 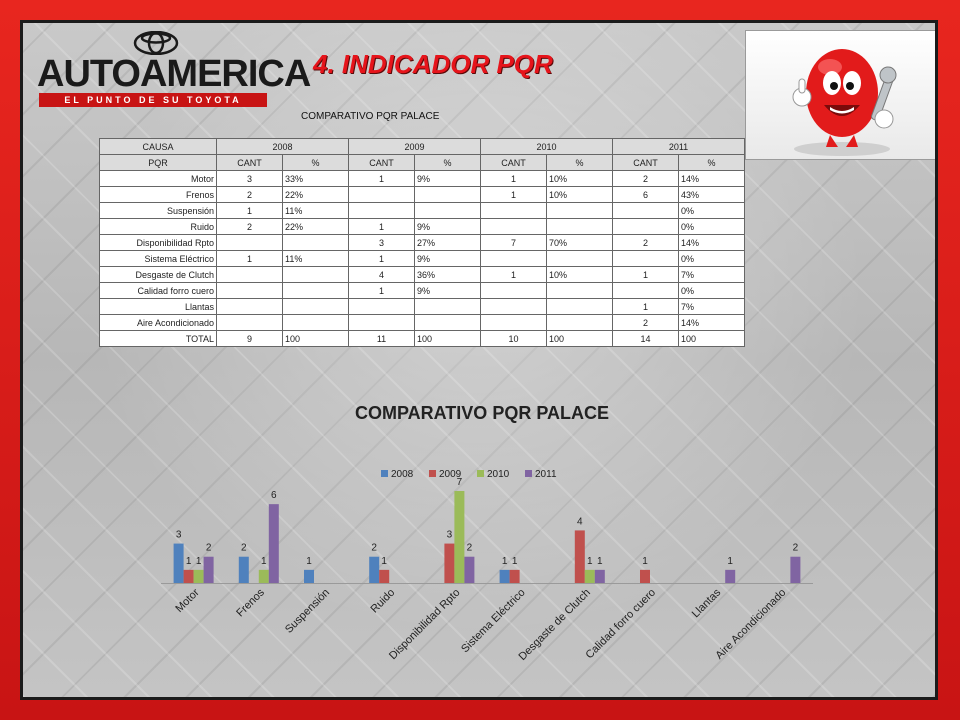 What do you see at coordinates (645, 162) in the screenshot?
I see `column-subheader: CANT` at bounding box center [645, 162].